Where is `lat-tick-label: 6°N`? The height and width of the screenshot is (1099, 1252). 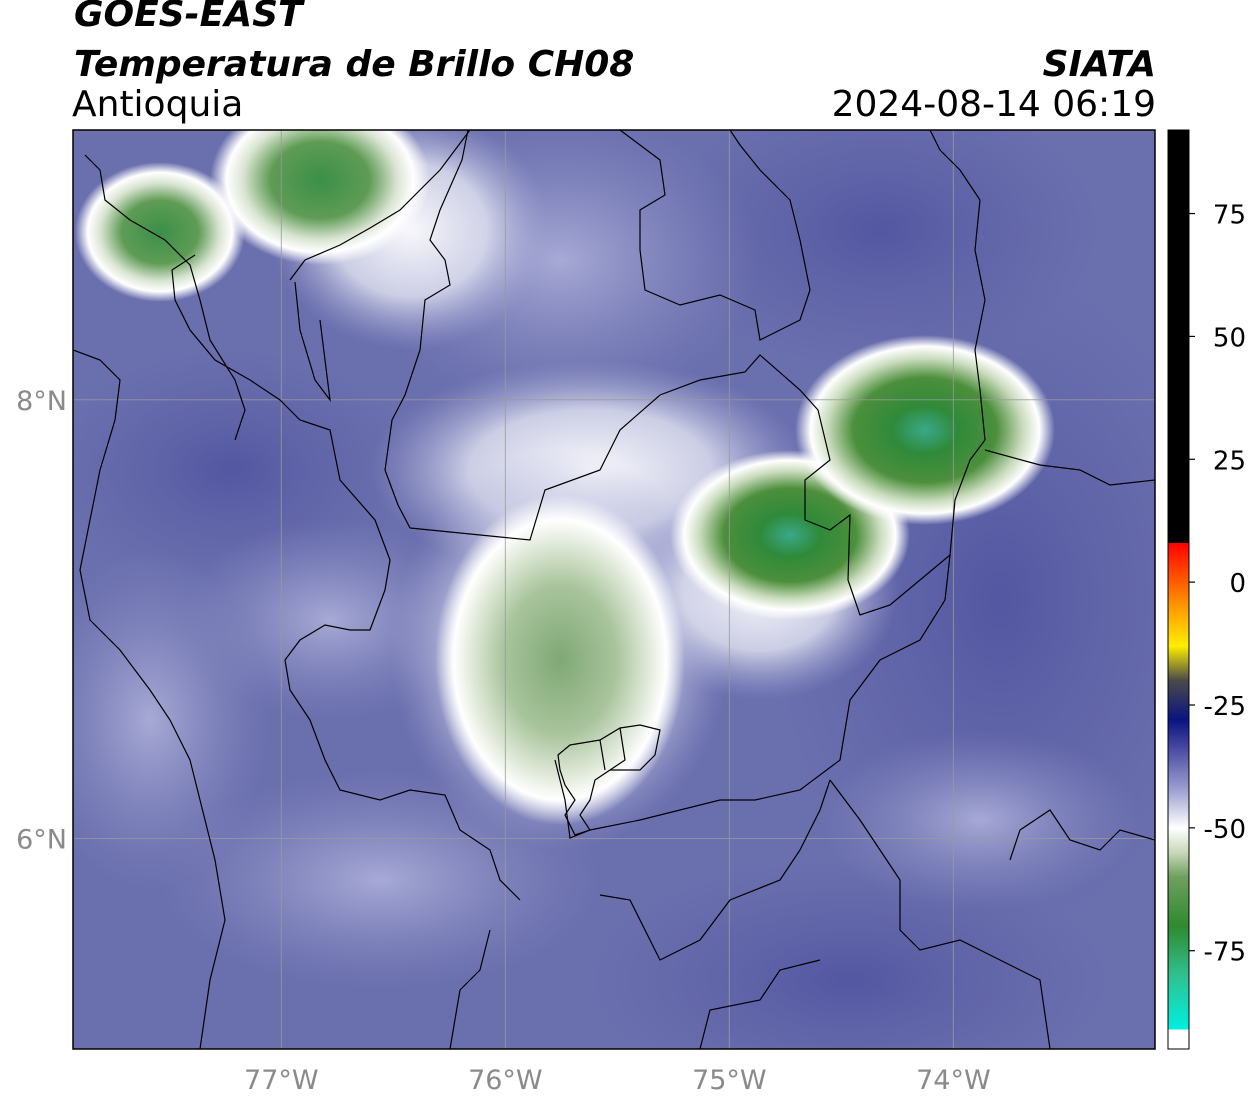
lat-tick-label: 6°N is located at coordinates (41, 839).